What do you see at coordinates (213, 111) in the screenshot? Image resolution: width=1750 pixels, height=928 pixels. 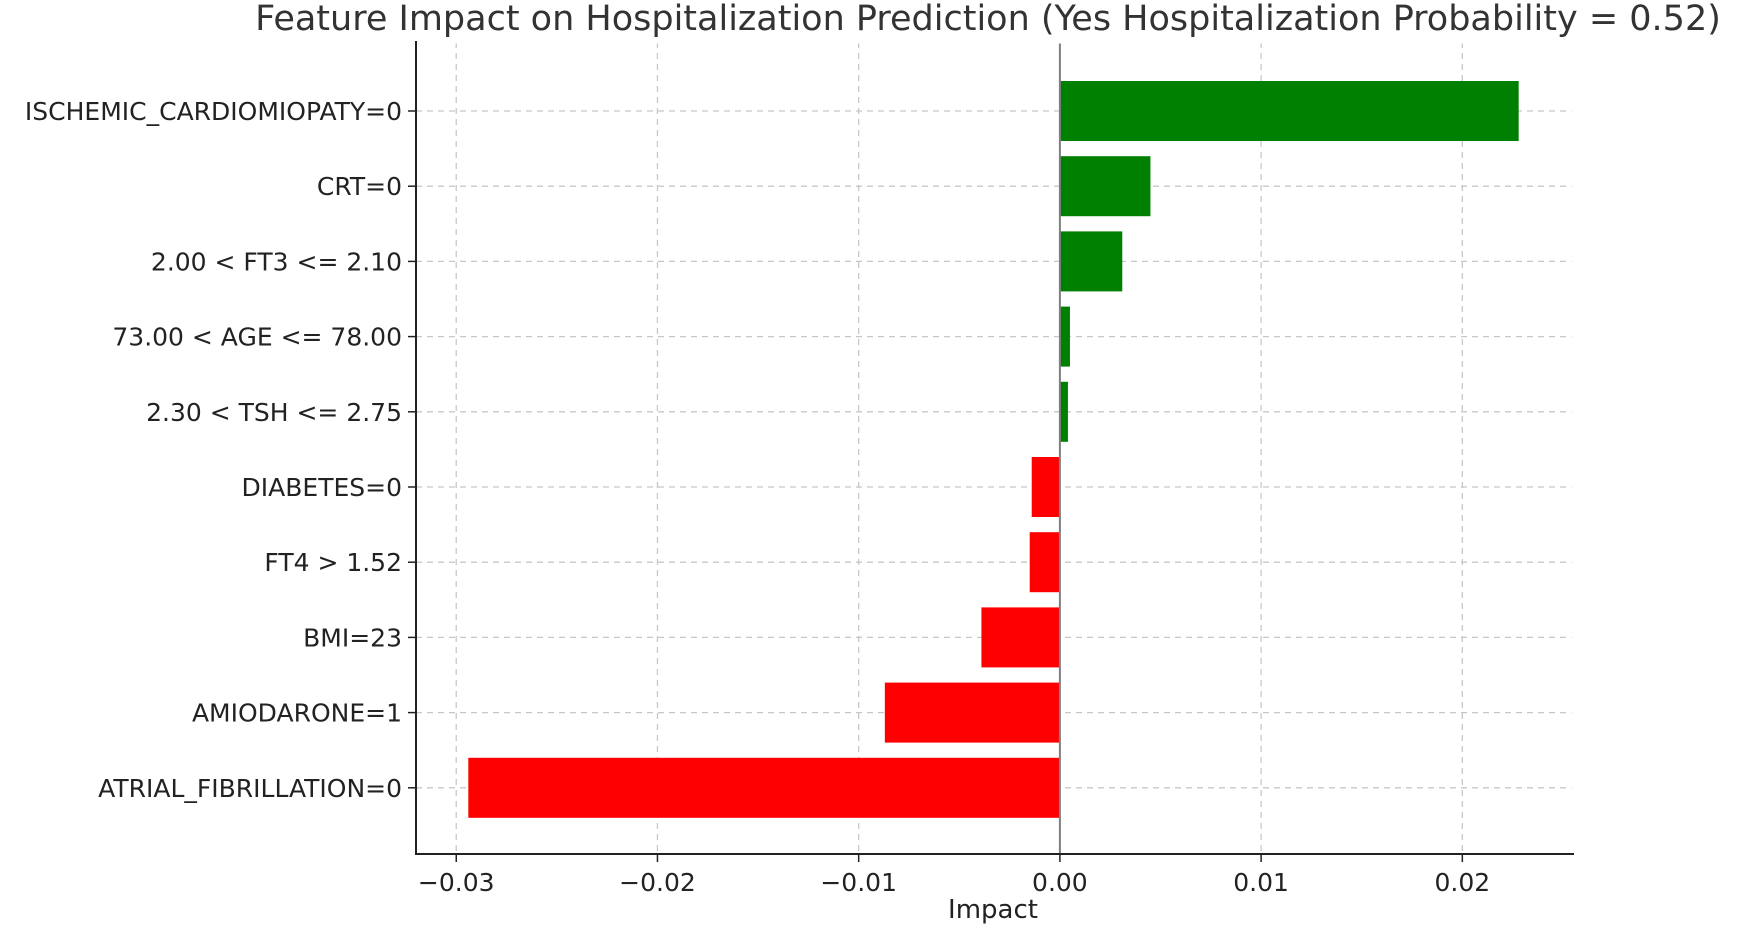 I see `y-tick-label: ISCHEMIC_CARDIOMIOPATY=0` at bounding box center [213, 111].